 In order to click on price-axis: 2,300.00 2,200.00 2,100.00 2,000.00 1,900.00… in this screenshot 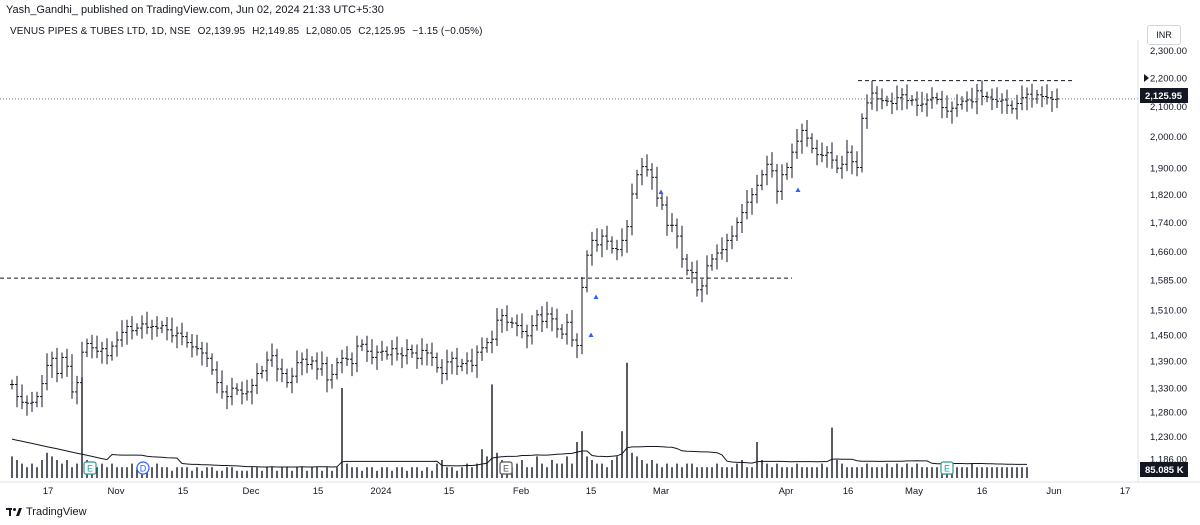, I will do `click(1168, 256)`.